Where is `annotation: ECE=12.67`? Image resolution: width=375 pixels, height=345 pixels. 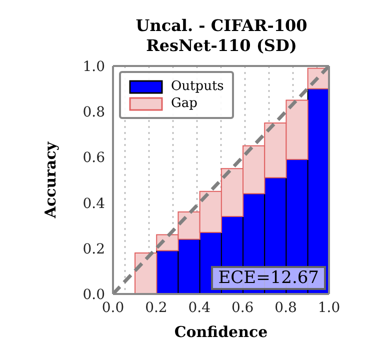
annotation: ECE=12.67 is located at coordinates (268, 278).